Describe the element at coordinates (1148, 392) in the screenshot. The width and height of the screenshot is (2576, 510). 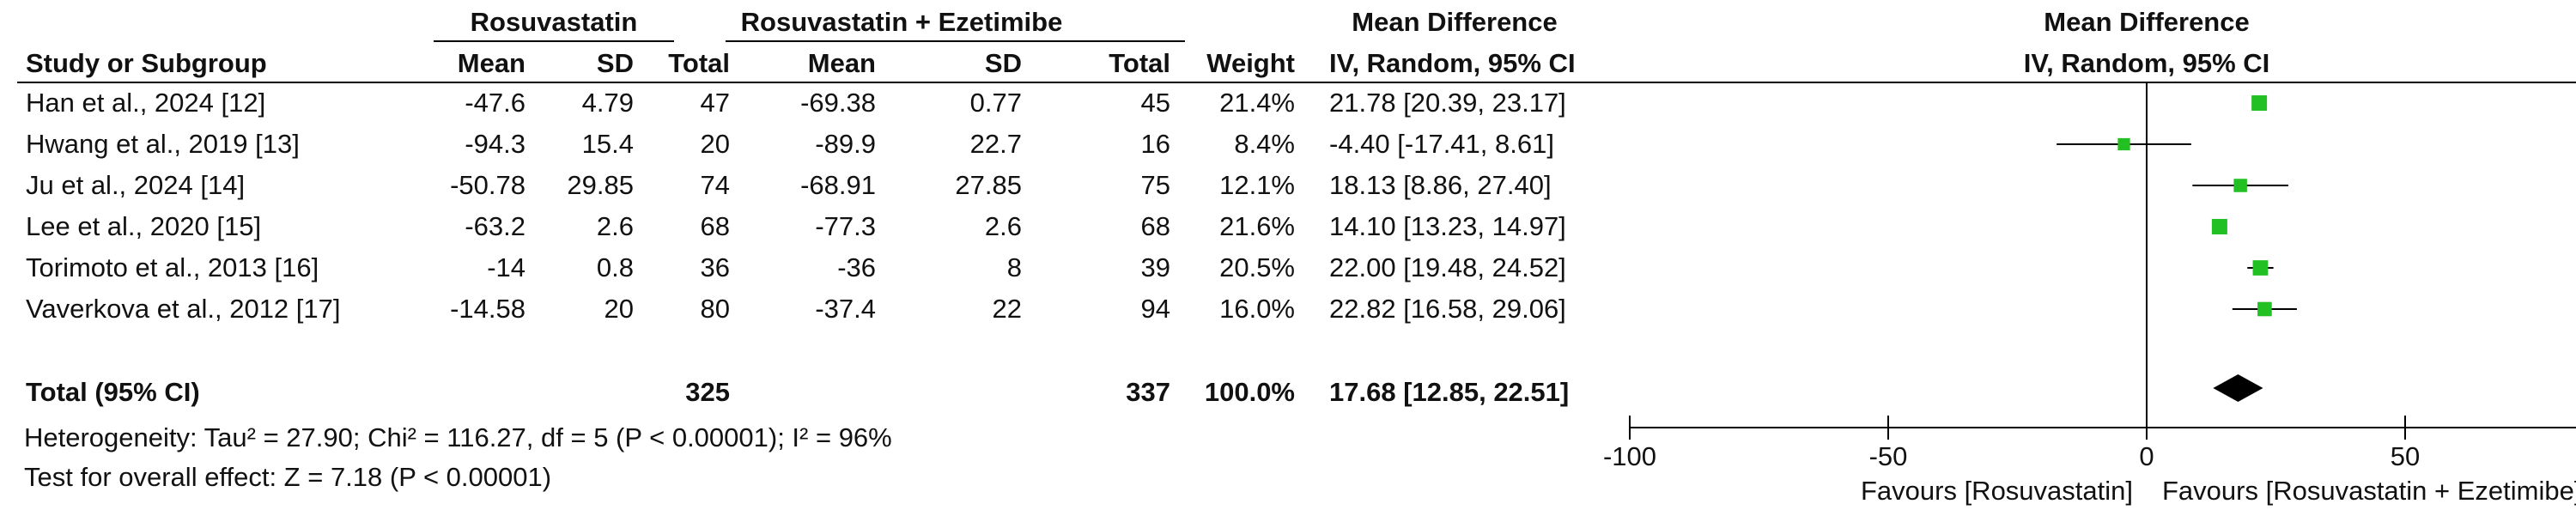
I see `total-n2: 337` at that location.